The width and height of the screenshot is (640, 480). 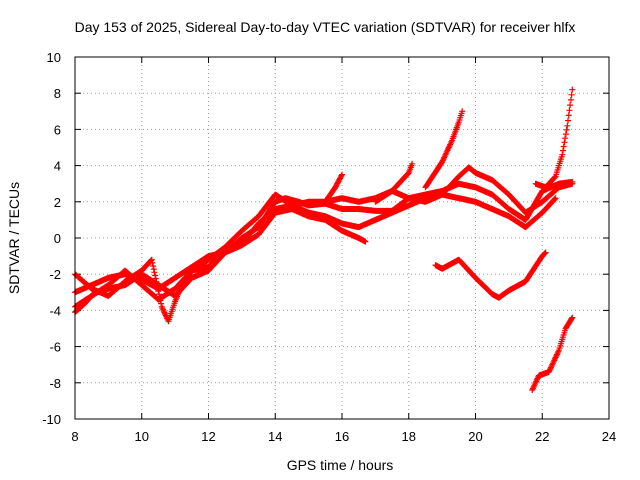 I want to click on x-axis-label: GPS time / hours, so click(x=340, y=465).